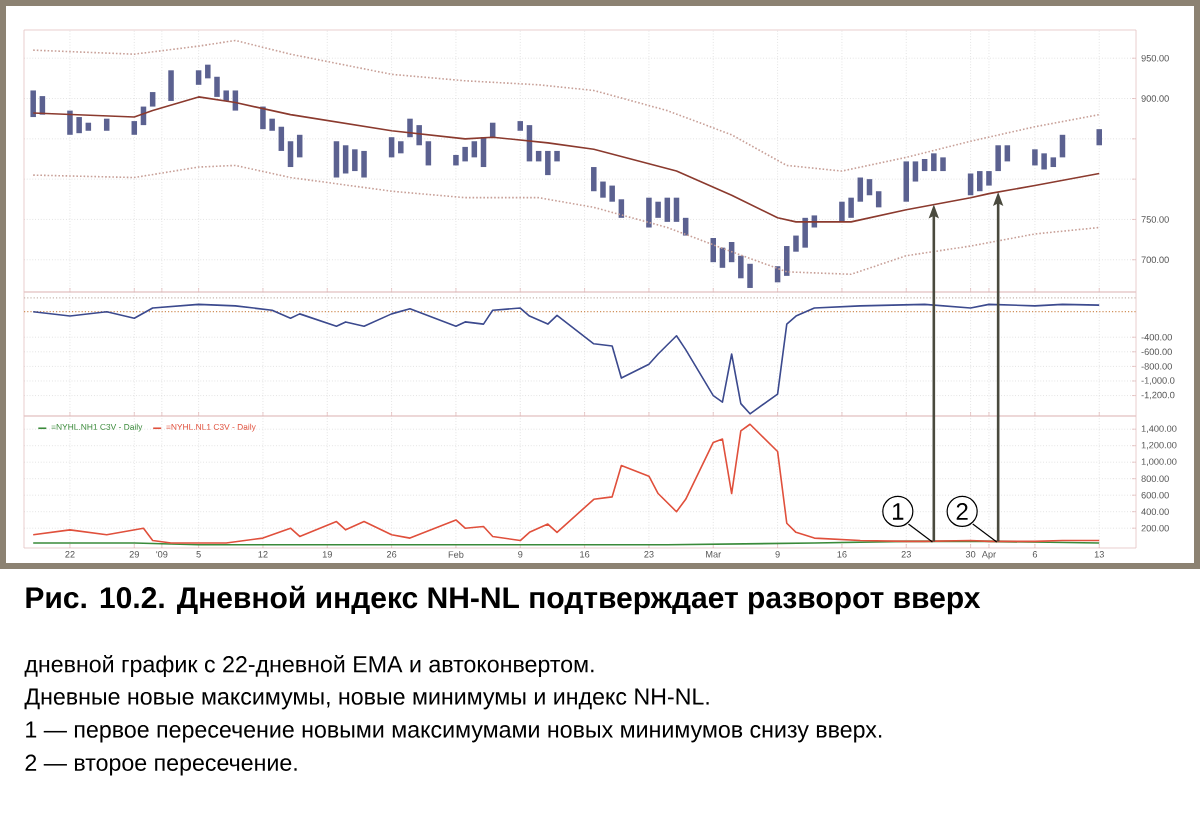 This screenshot has height=826, width=1200. I want to click on text: 1 — первое пересечение новыми максимумами новых минимумов снизу вверх., so click(454, 732).